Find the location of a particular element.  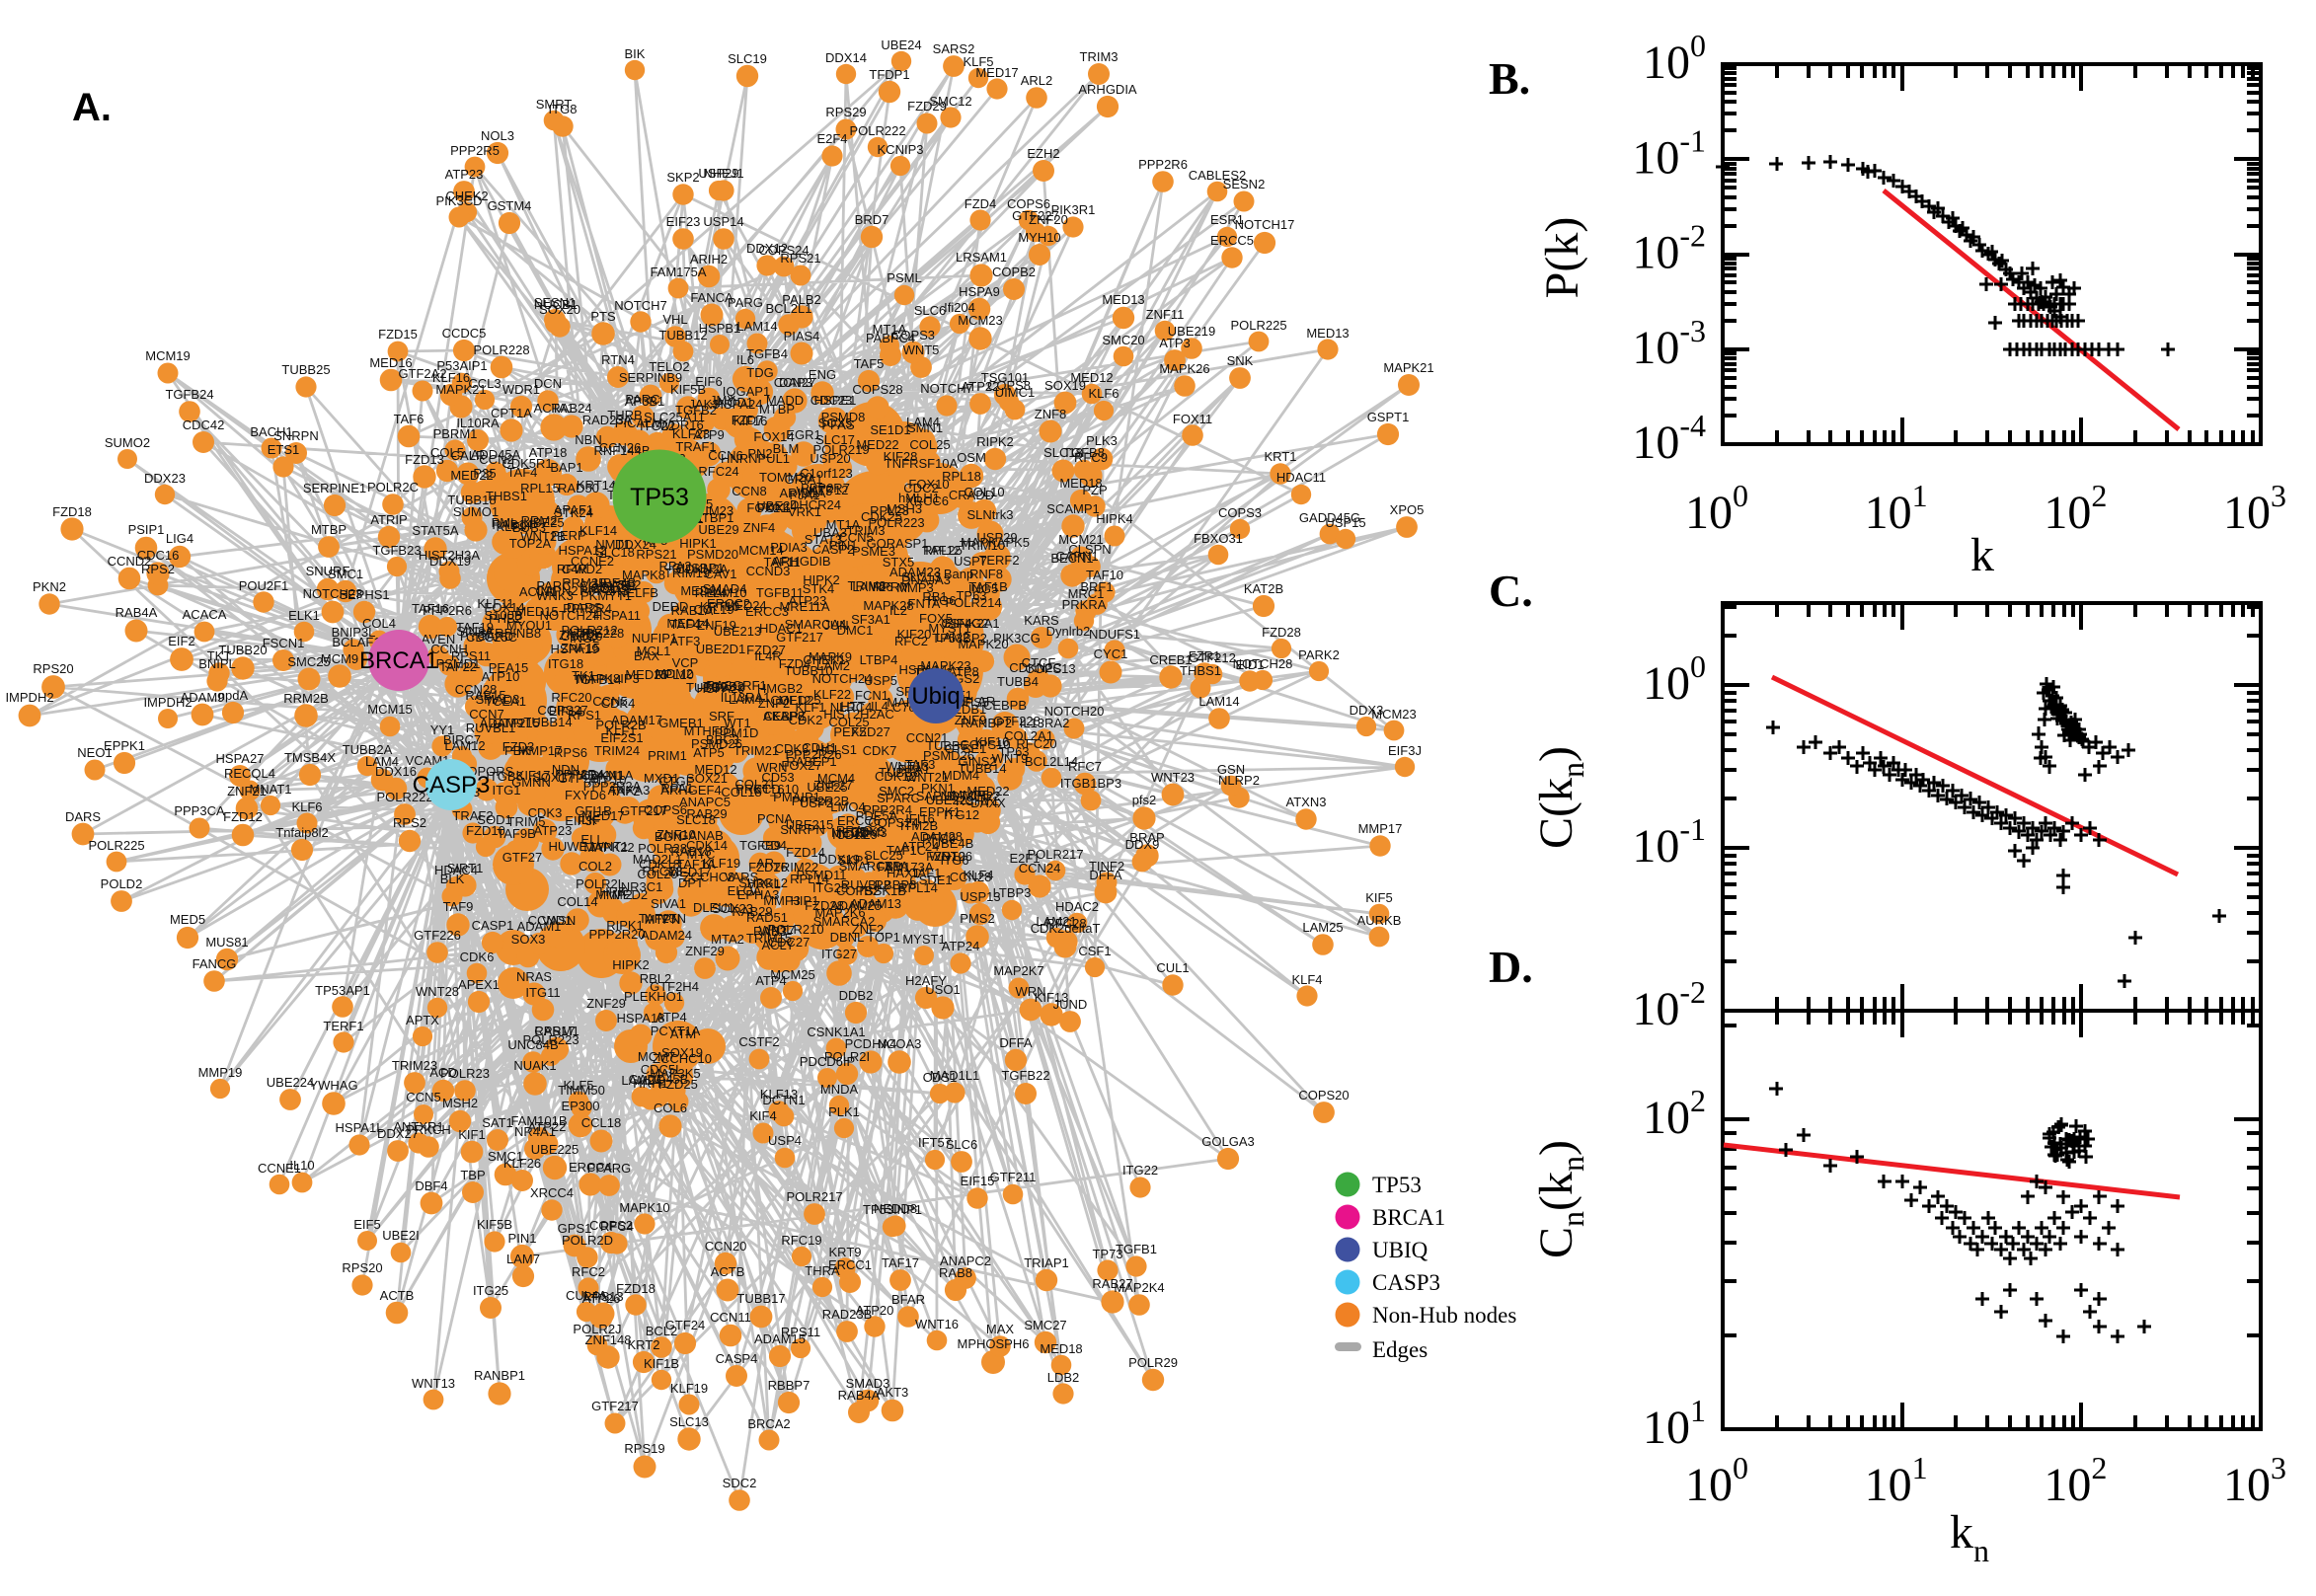

svg-text: KCNIP3 is located at coordinates (901, 149).